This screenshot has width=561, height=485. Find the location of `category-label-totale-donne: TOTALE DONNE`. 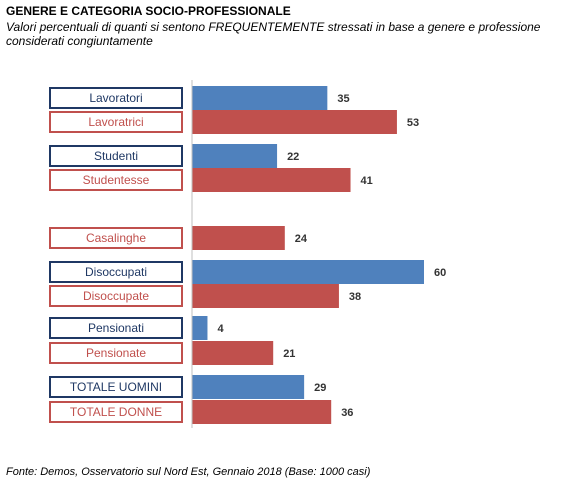

category-label-totale-donne: TOTALE DONNE is located at coordinates (116, 412).